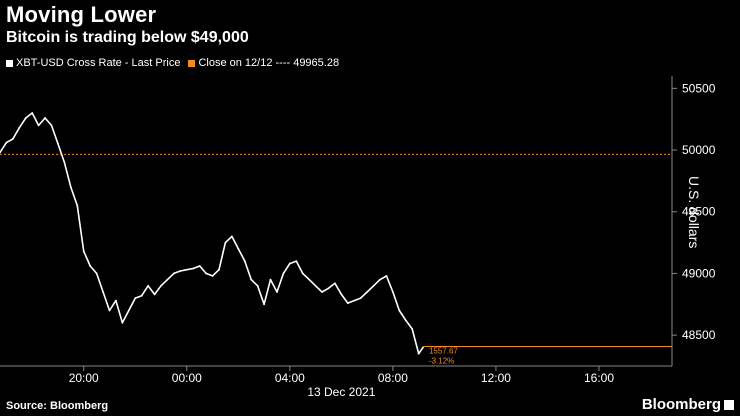 The height and width of the screenshot is (416, 740). What do you see at coordinates (699, 273) in the screenshot?
I see `y-tick-label: 49000` at bounding box center [699, 273].